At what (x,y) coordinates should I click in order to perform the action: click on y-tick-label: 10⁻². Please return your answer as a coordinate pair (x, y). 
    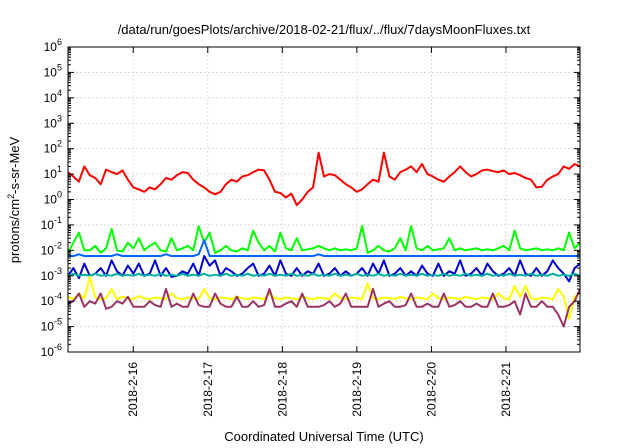
    Looking at the image, I should click on (51, 248).